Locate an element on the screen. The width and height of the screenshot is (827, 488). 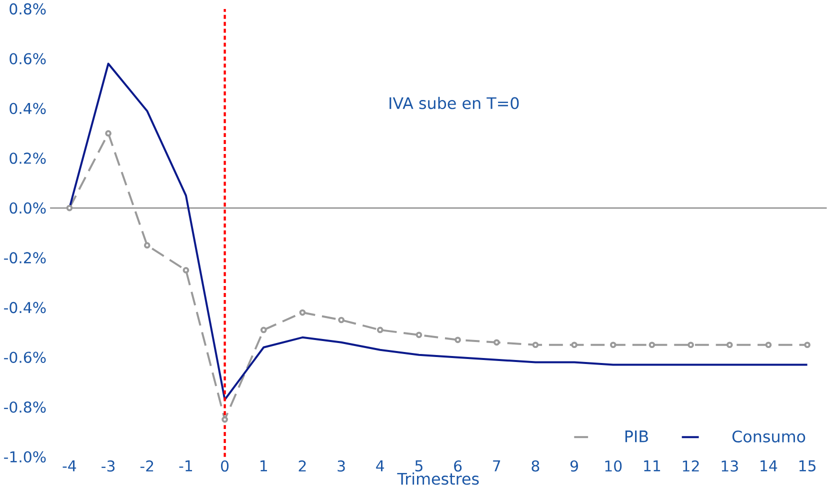
x-tick-label: 10 is located at coordinates (613, 466).